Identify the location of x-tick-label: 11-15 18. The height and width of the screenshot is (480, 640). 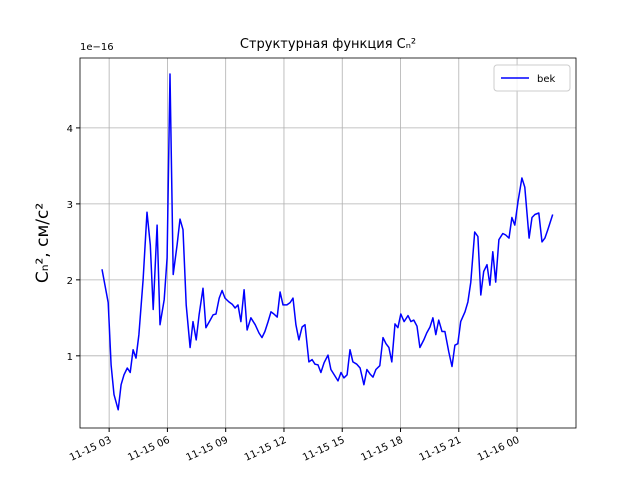
(381, 449).